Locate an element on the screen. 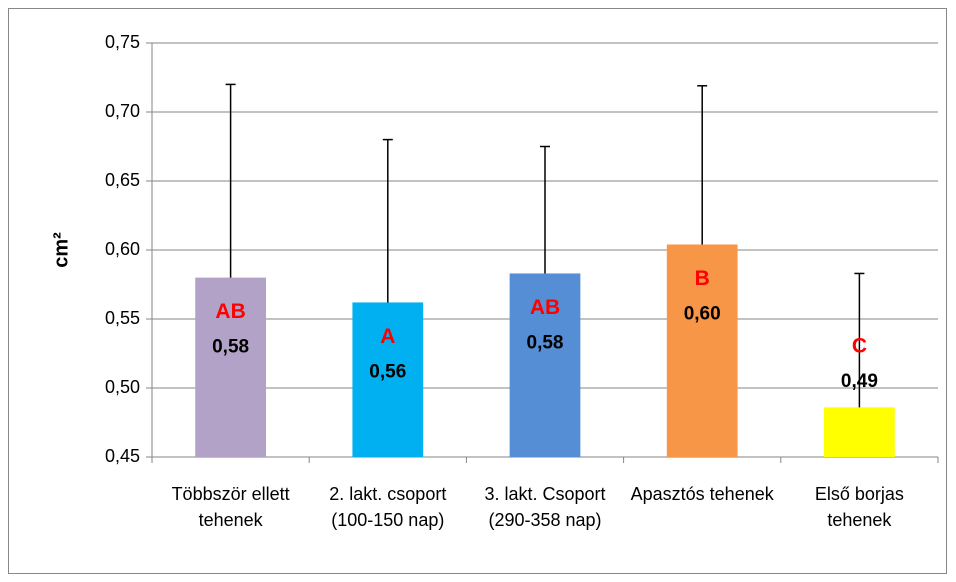 The width and height of the screenshot is (956, 582). x-tick-label: Első borjas tehenek is located at coordinates (859, 507).